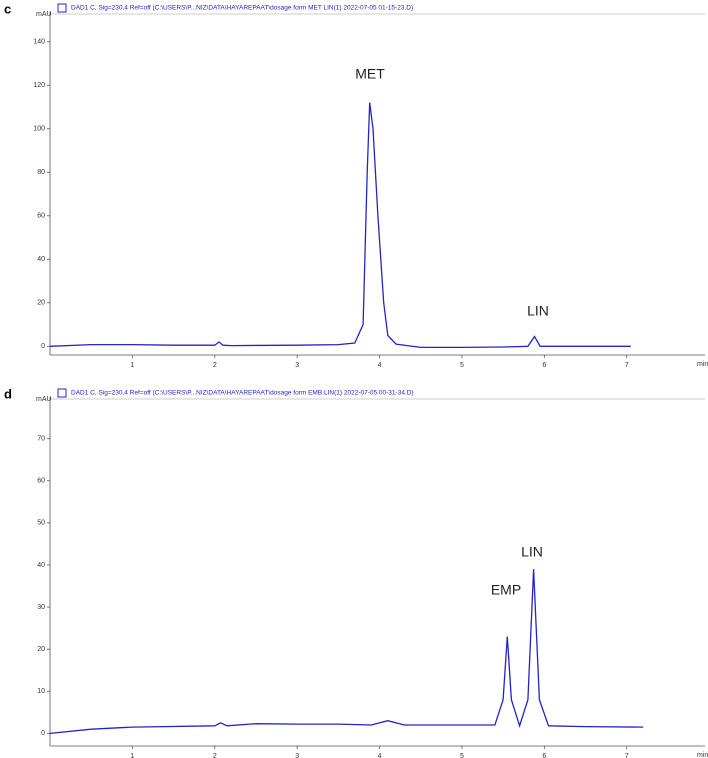  What do you see at coordinates (506, 590) in the screenshot?
I see `peak-label: EMP` at bounding box center [506, 590].